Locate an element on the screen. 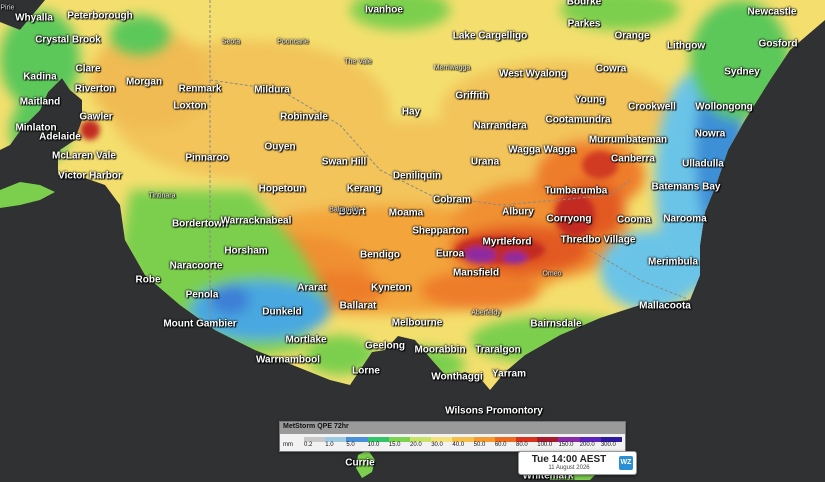  legend-value: 80.0 is located at coordinates (522, 445).